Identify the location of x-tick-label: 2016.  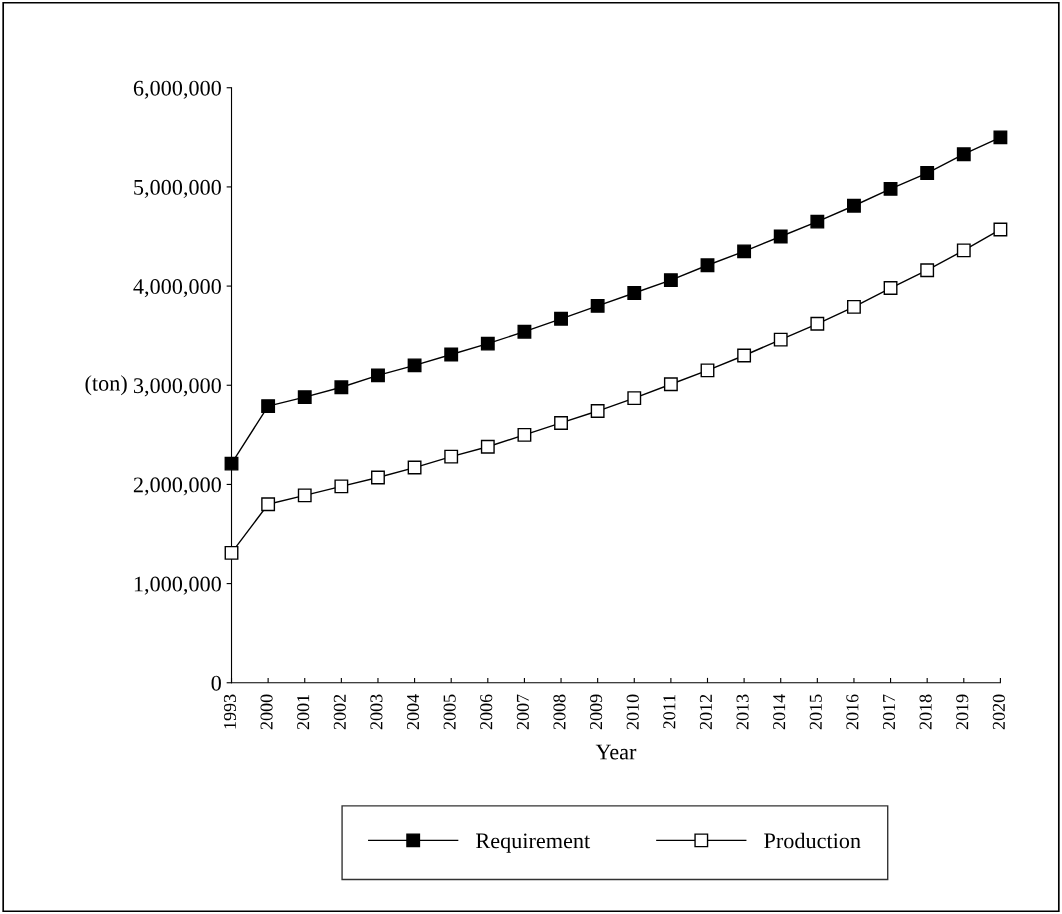
(852, 712).